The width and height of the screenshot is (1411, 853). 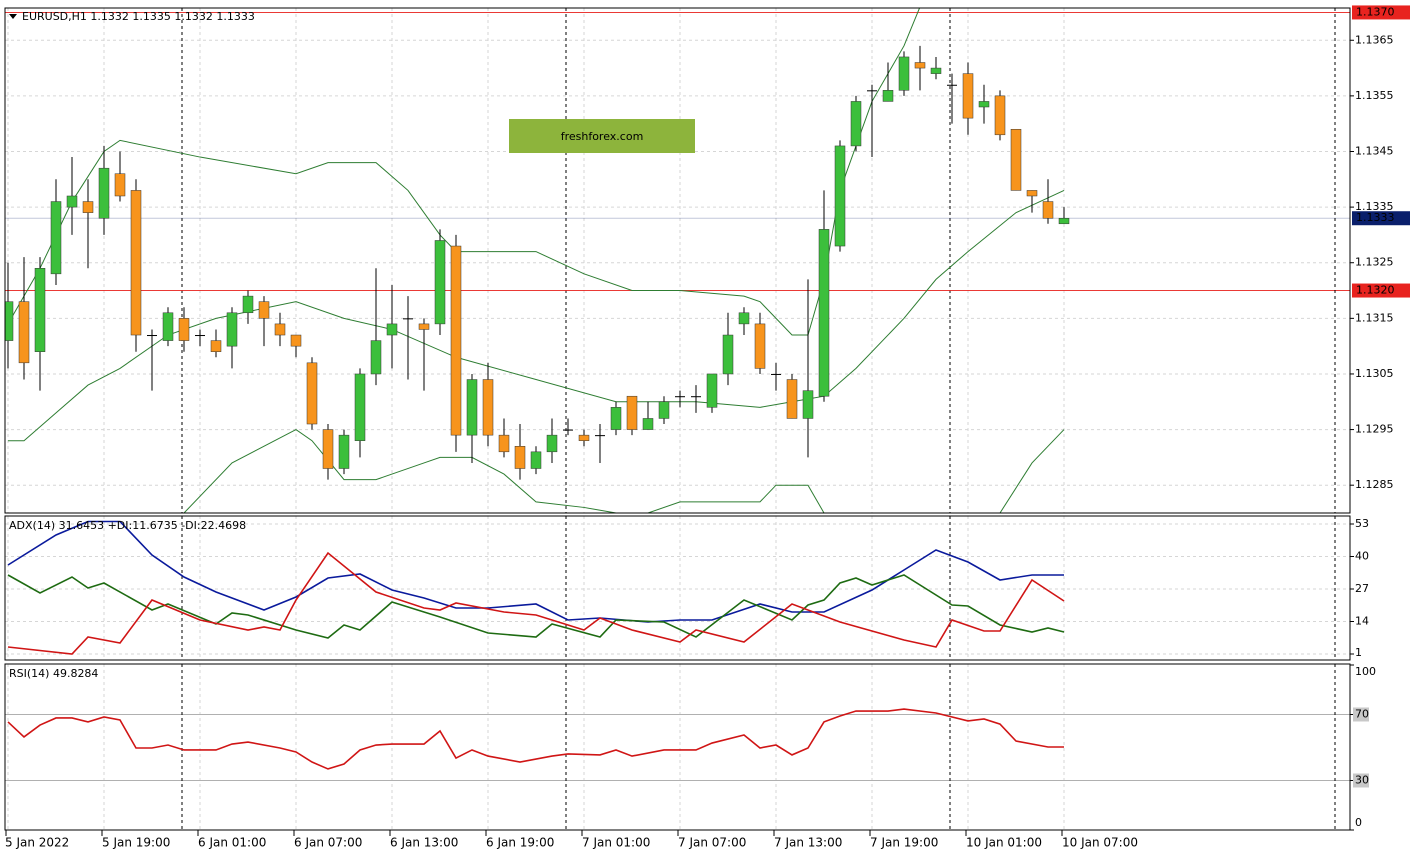 What do you see at coordinates (1375, 11) in the screenshot?
I see `price-label: 1.1370` at bounding box center [1375, 11].